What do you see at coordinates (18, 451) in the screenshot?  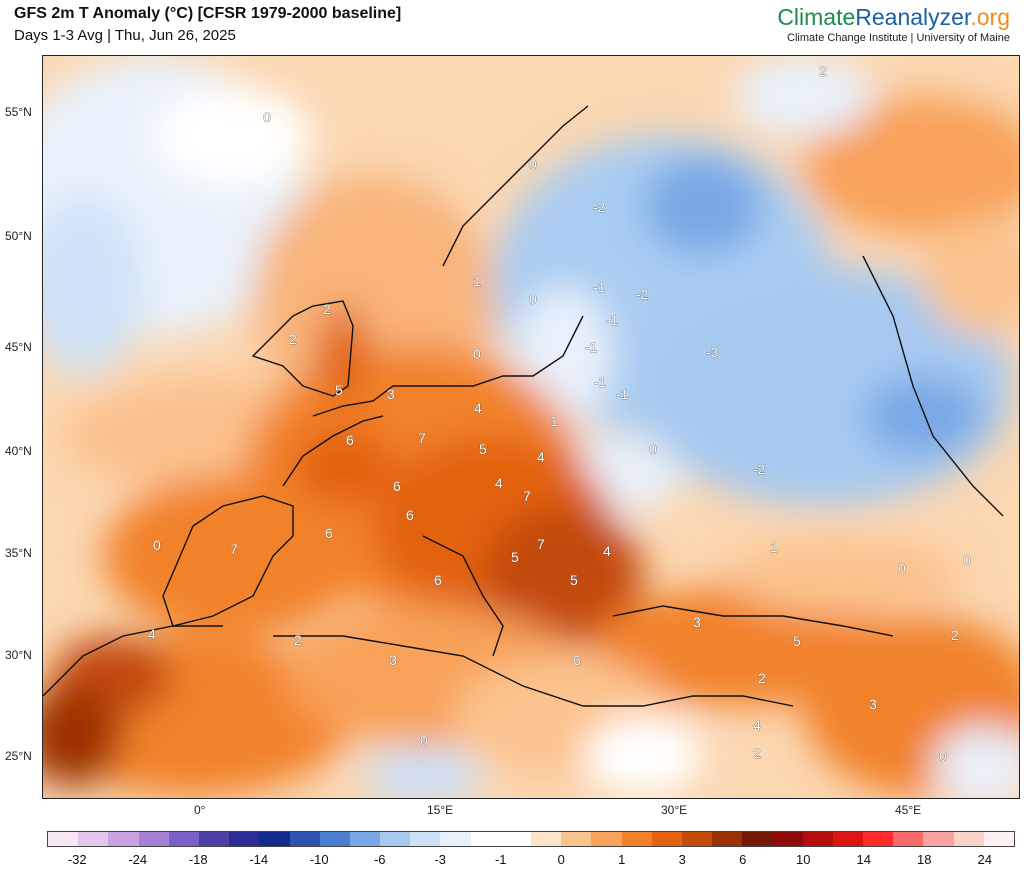 I see `lat-label: 40°N` at bounding box center [18, 451].